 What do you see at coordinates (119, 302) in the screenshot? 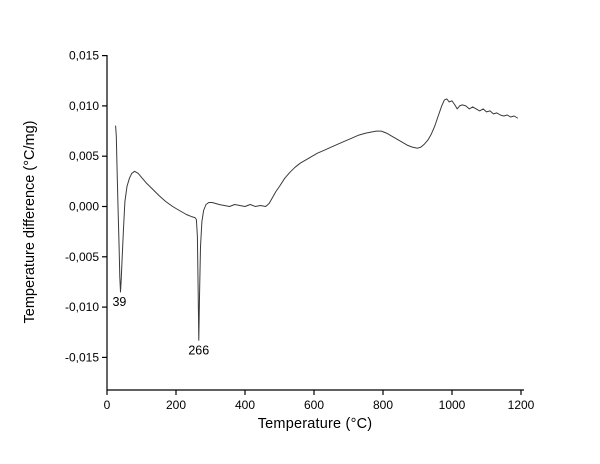
I see `peak-annotation-39: 39` at bounding box center [119, 302].